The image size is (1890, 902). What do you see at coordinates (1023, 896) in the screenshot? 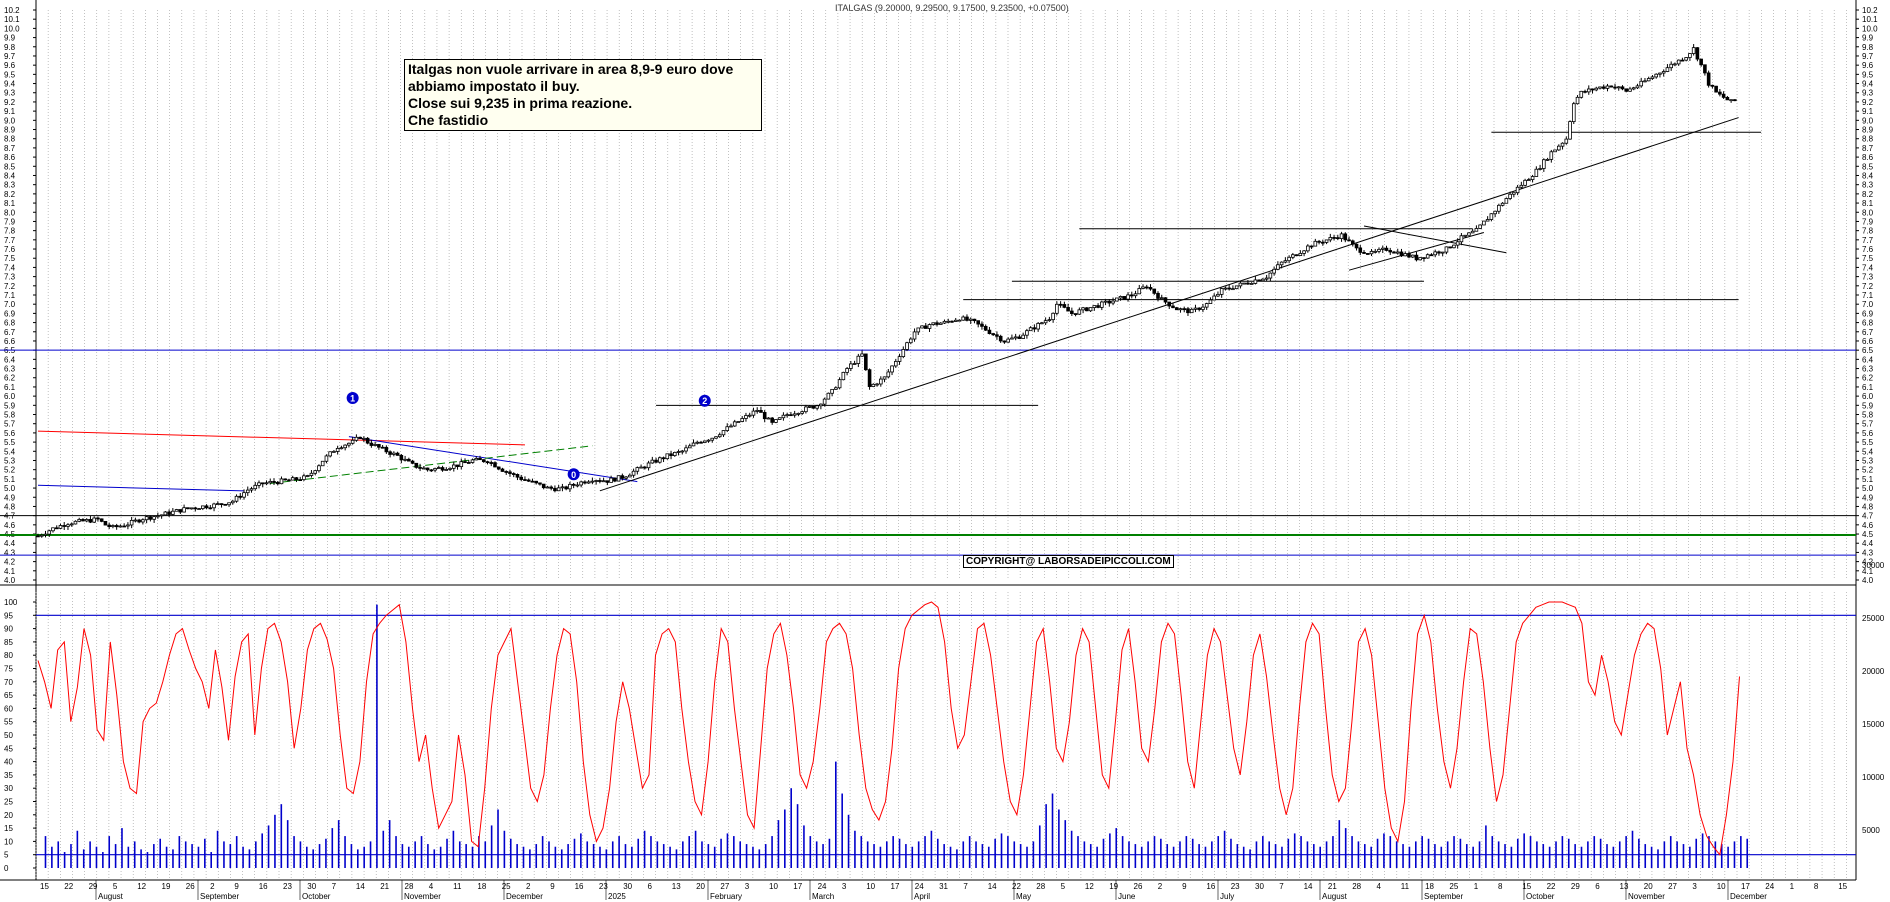
I see `month-label: May` at bounding box center [1023, 896].